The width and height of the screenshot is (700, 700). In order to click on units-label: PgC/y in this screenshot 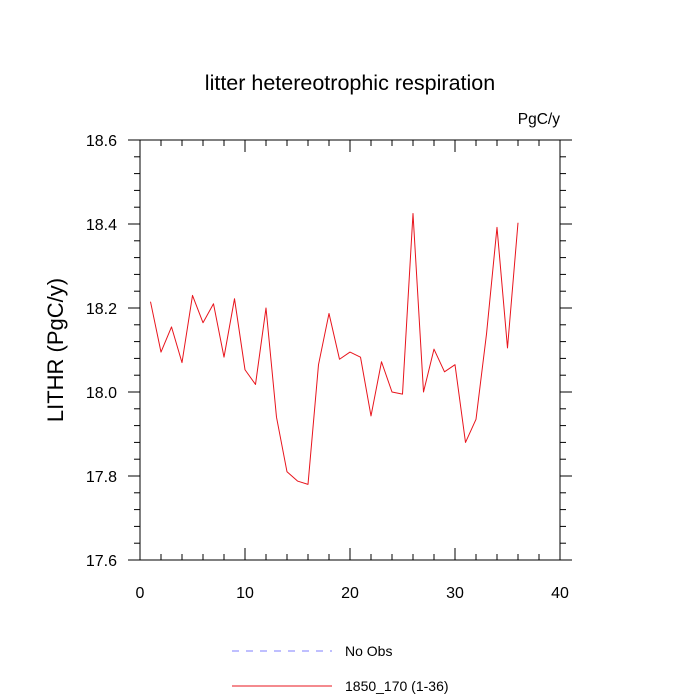, I will do `click(539, 119)`.